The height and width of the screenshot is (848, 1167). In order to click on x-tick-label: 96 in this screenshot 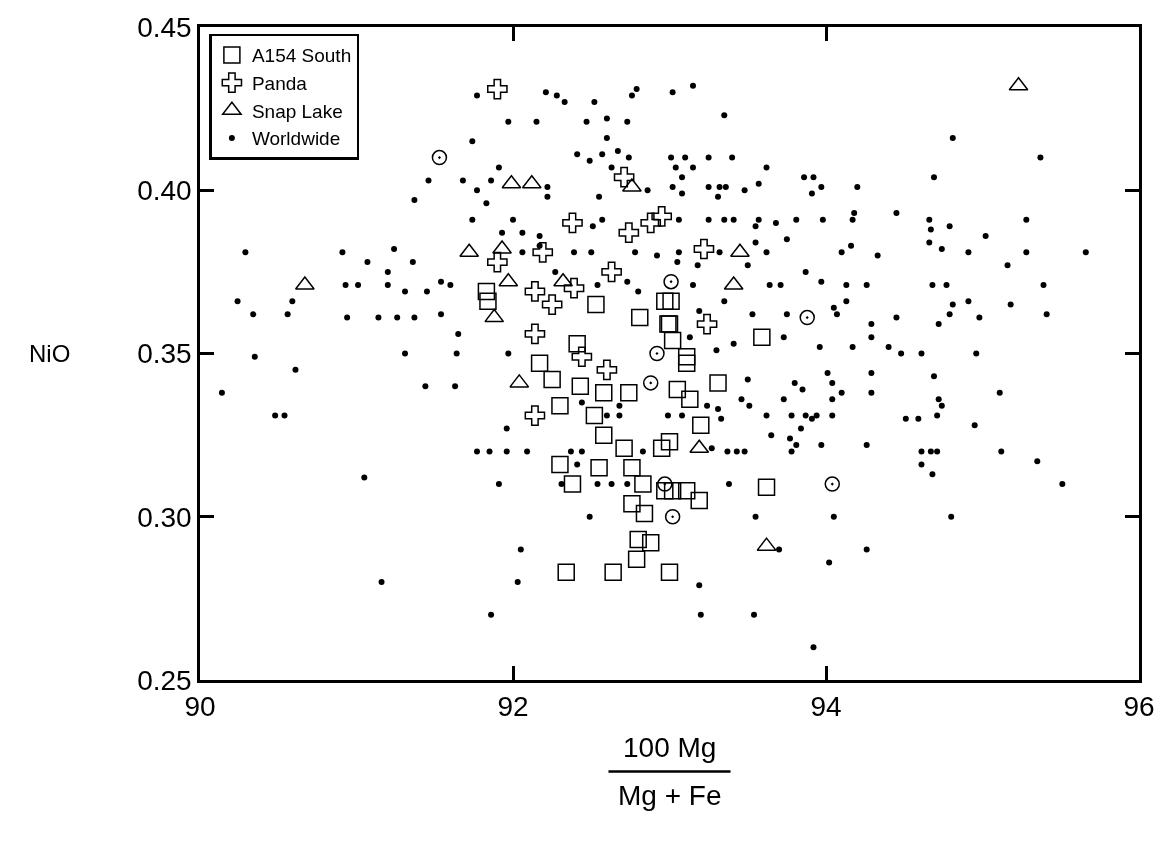, I will do `click(1139, 707)`.